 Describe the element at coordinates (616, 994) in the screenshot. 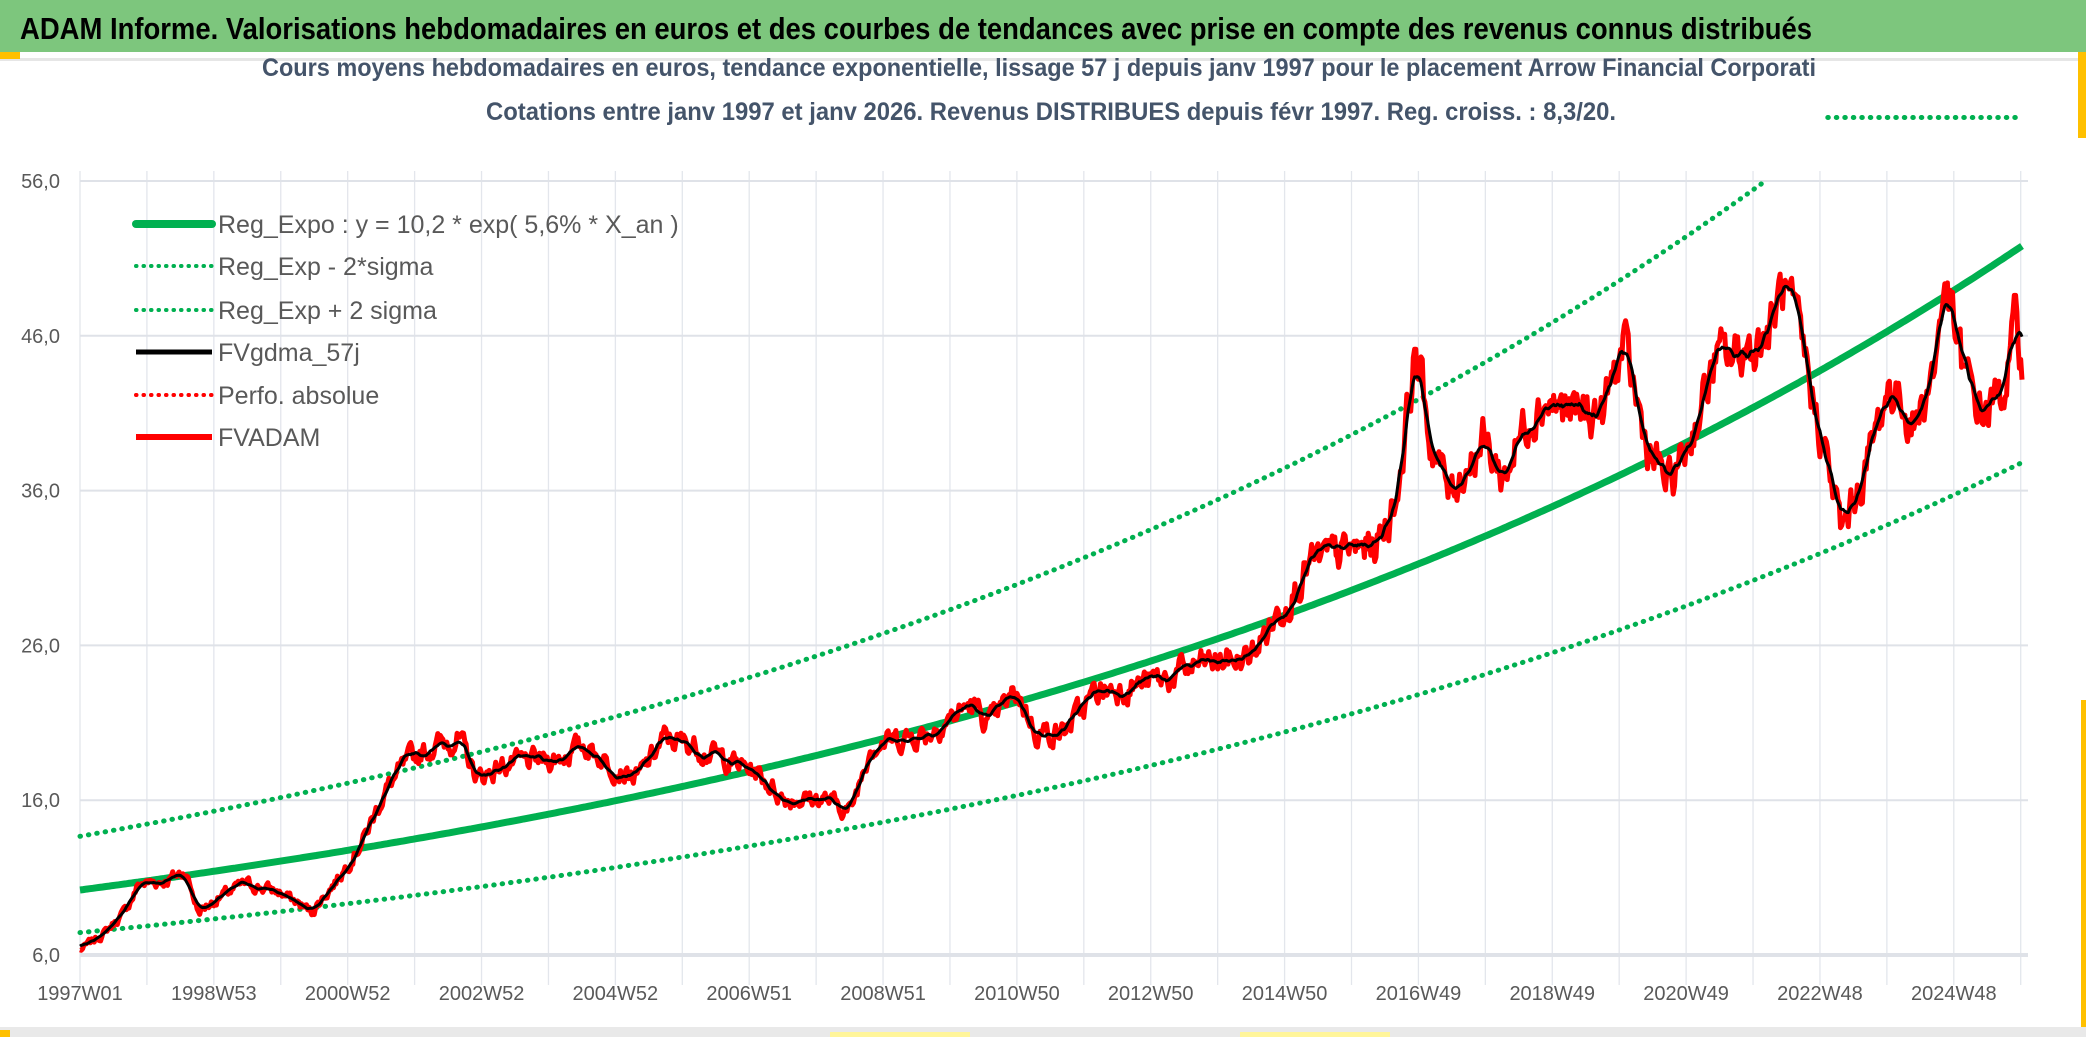

I see `x-tick-label: 2004W52` at that location.